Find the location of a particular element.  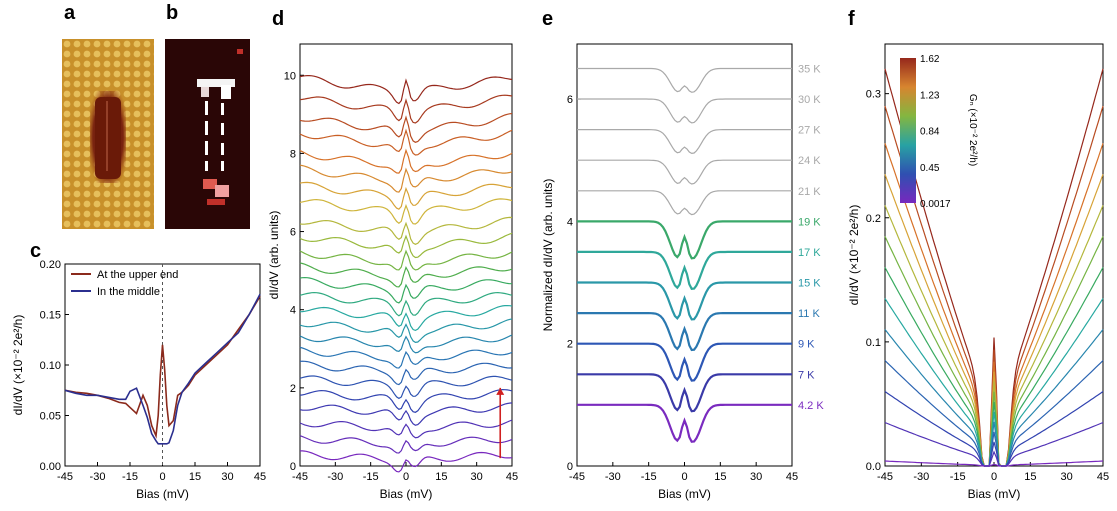

legend-entry: At the upper end is located at coordinates (137, 275).